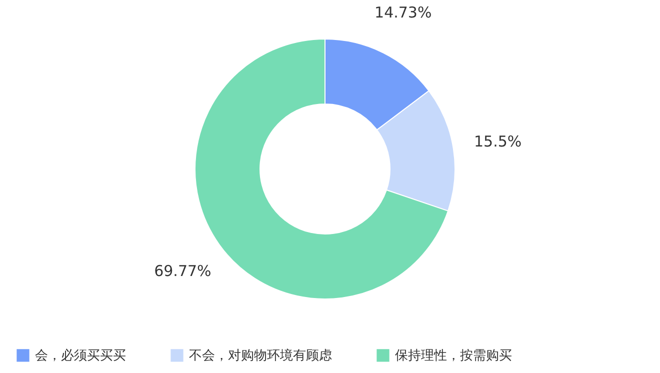 Image resolution: width=660 pixels, height=373 pixels. Describe the element at coordinates (453, 356) in the screenshot. I see `legend-label: 保持理性，按需购买` at that location.